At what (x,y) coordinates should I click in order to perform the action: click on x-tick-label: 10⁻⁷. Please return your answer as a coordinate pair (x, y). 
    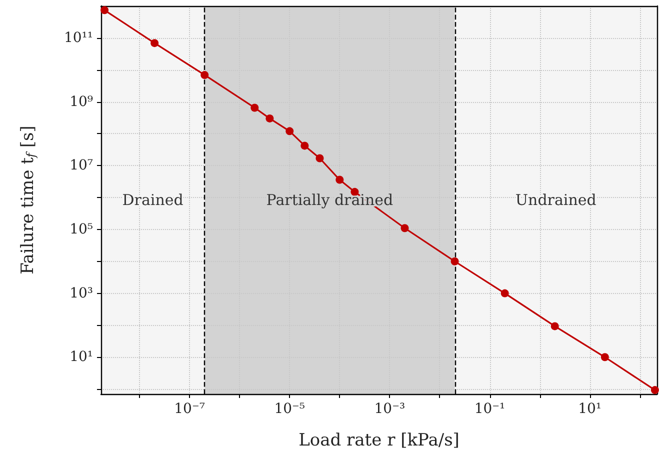
    Looking at the image, I should click on (190, 409).